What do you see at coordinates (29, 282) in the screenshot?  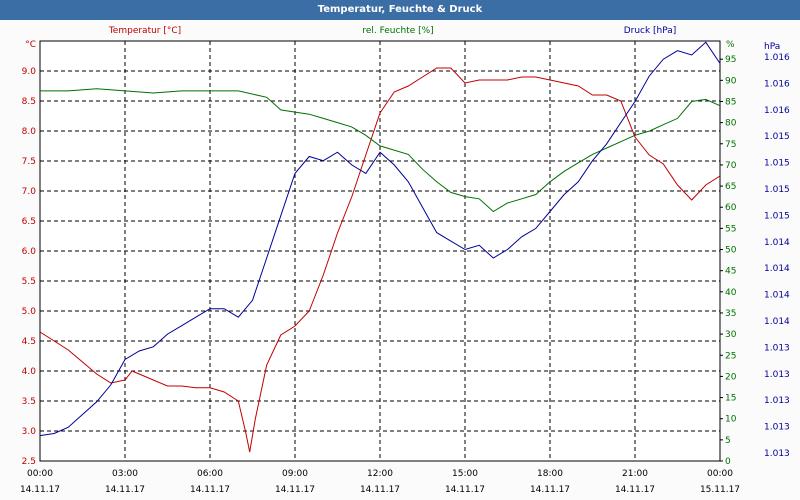 I see `y-tick-temperature: 5.5` at bounding box center [29, 282].